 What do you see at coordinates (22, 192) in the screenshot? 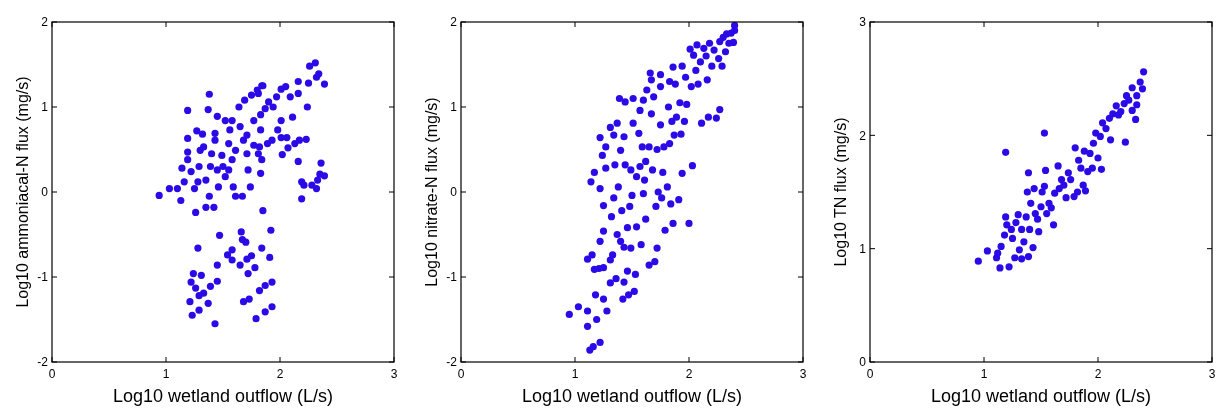
I see `y-axis-title: Log10 ammoniacal-N flux (mg/s)` at bounding box center [22, 192].